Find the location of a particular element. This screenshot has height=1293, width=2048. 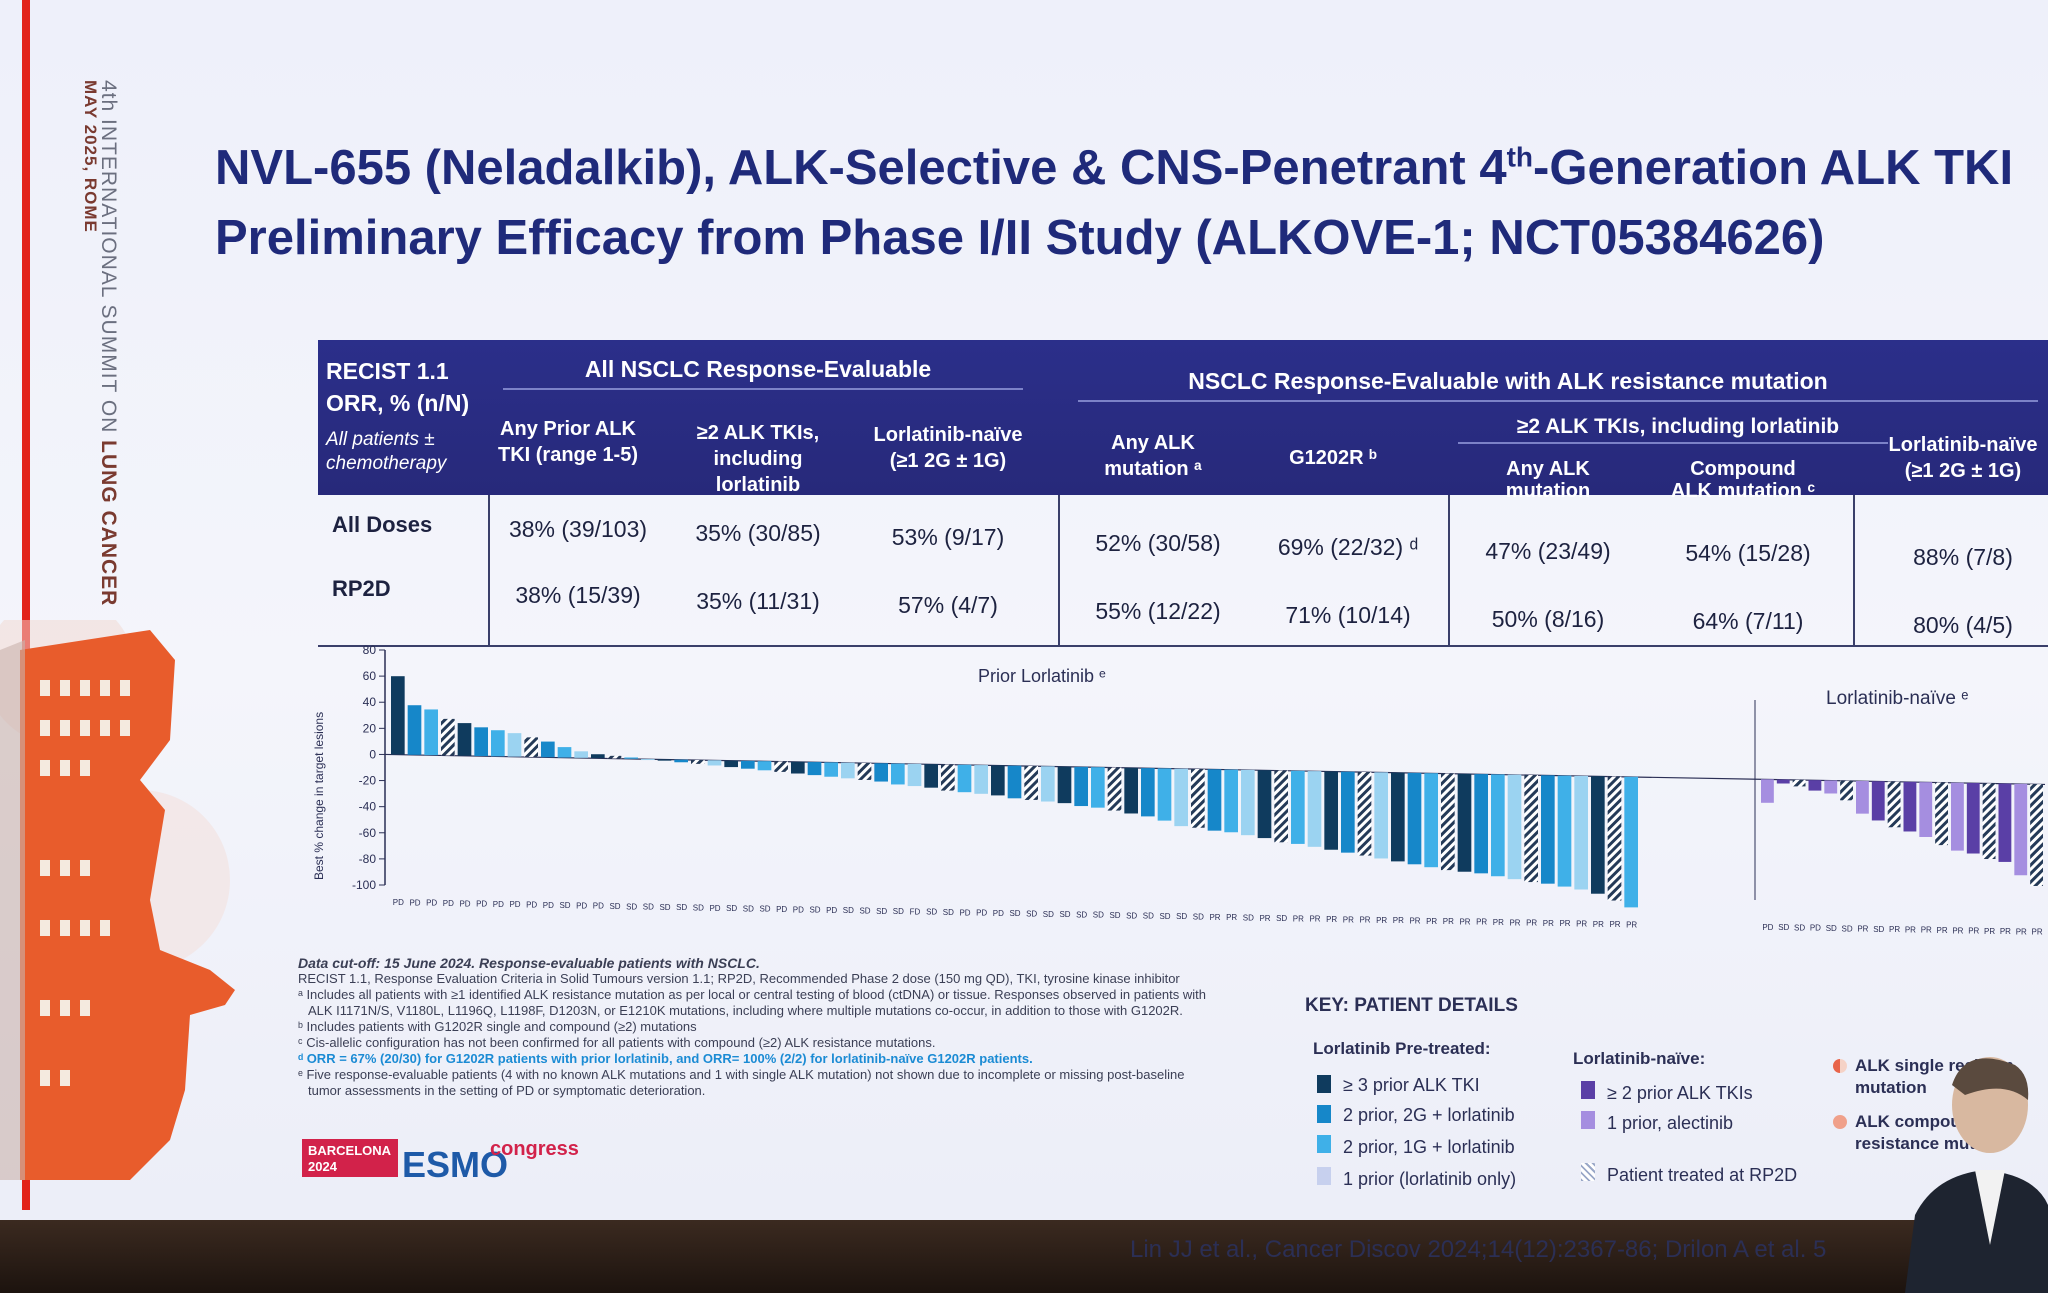

subgroup-two-tkis: ≥2 ALK TKIs, including lorlatinib is located at coordinates (1678, 426).